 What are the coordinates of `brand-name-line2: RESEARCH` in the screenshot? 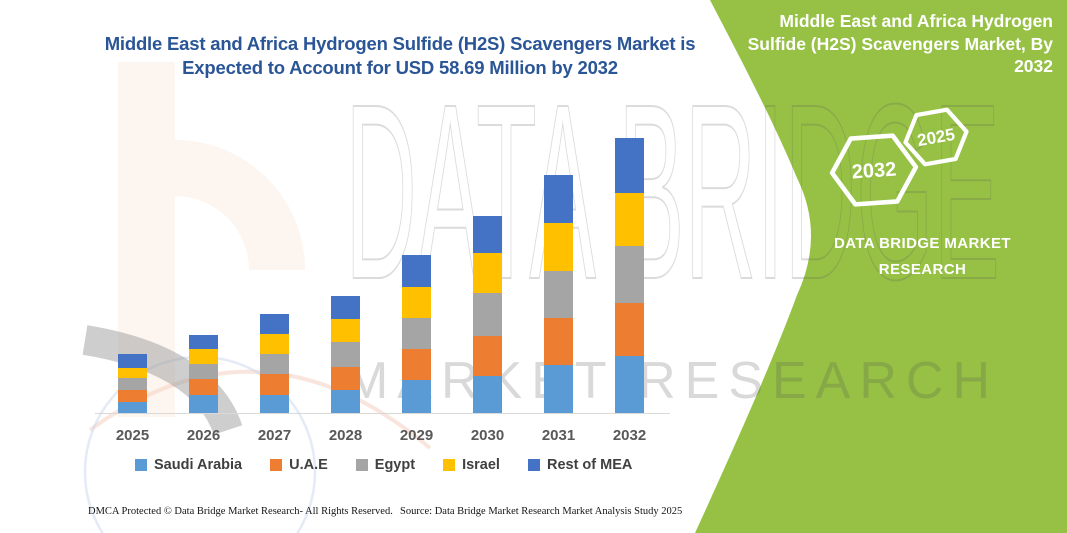 It's located at (922, 269).